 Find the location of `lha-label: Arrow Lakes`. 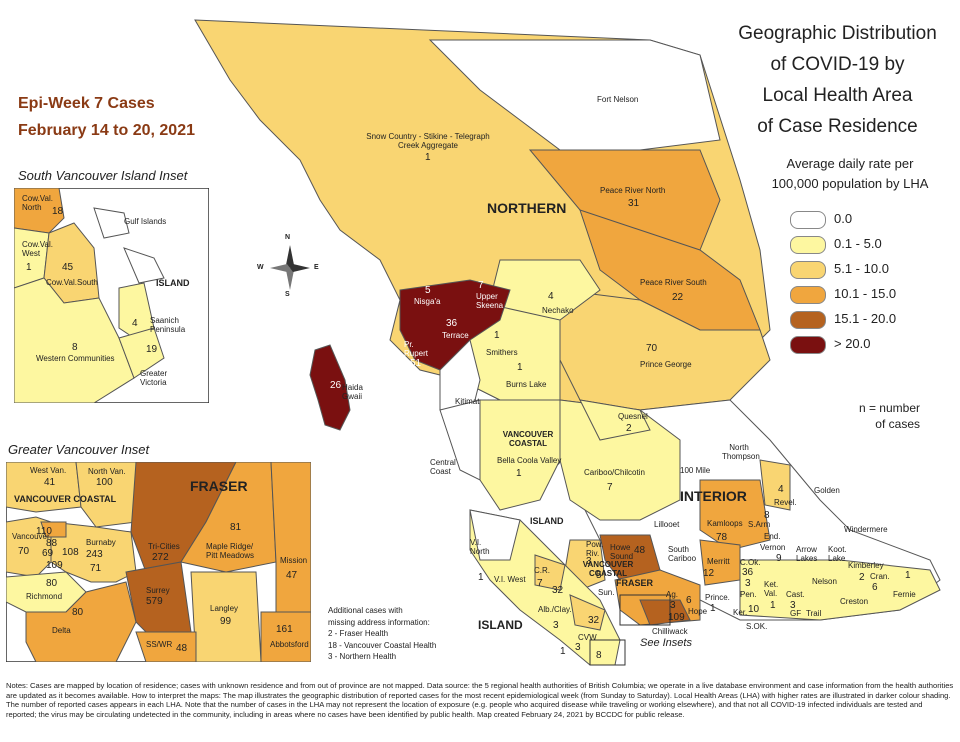

lha-label: Arrow Lakes is located at coordinates (807, 554).